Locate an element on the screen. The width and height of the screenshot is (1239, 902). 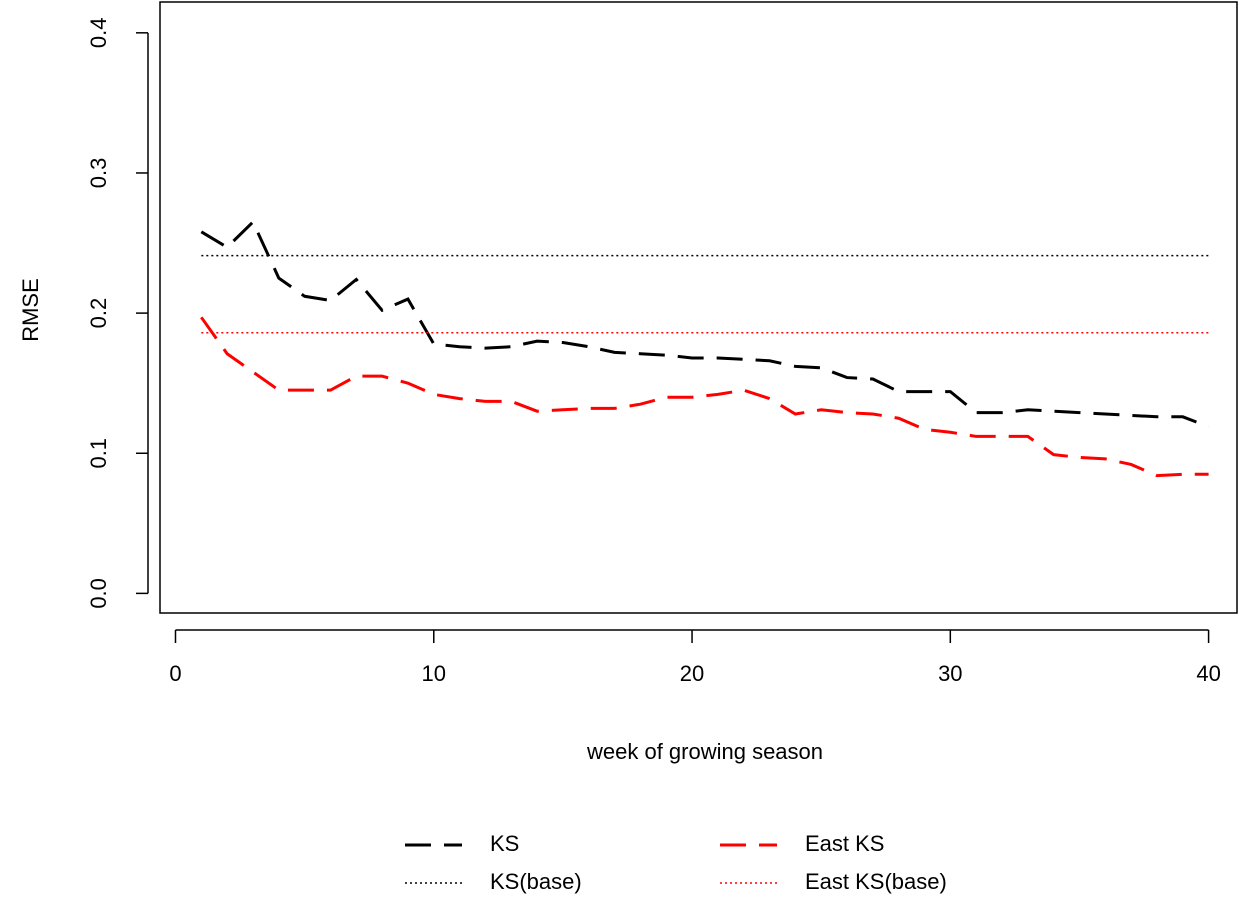
legend-label: KS(base) is located at coordinates (536, 881).